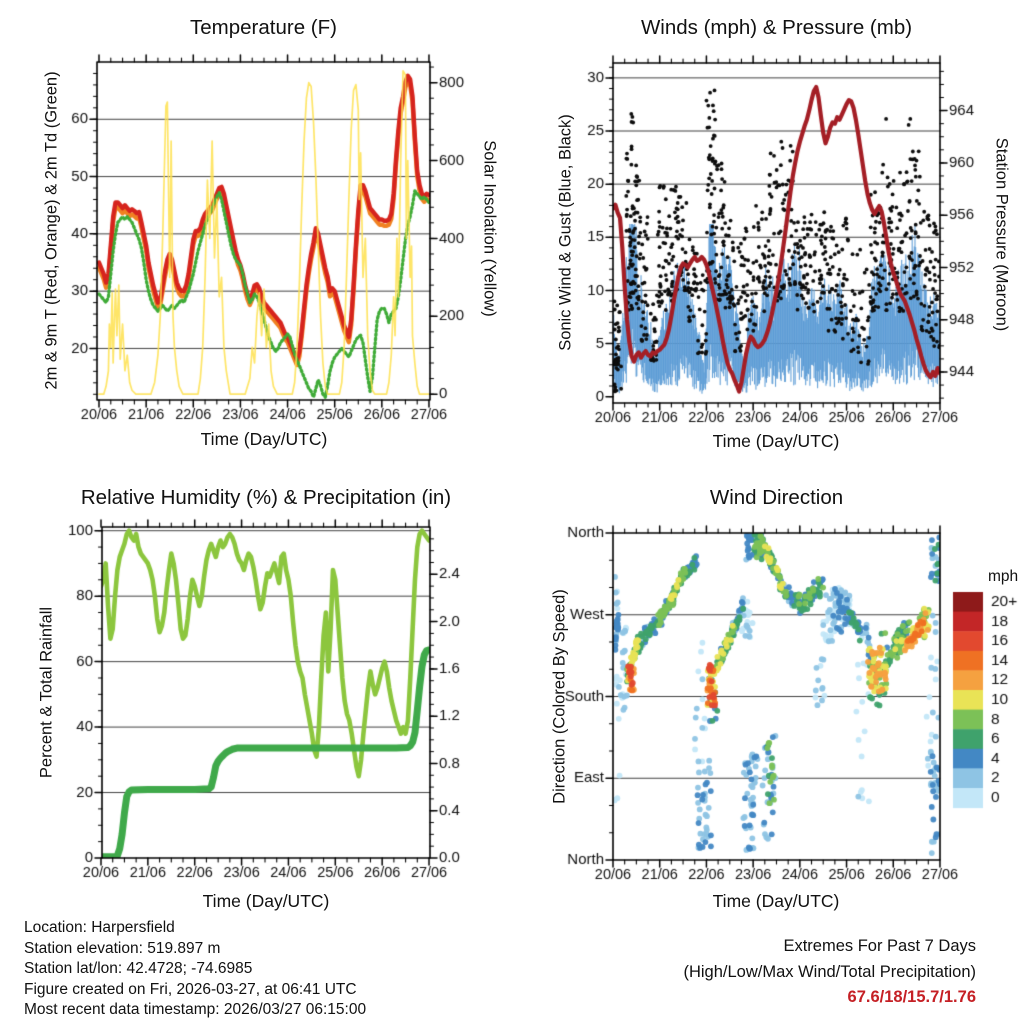 This screenshot has height=1024, width=1024. What do you see at coordinates (489, 228) in the screenshot?
I see `ylabel-insolation-right: Solar Insolation (Yellow)` at bounding box center [489, 228].